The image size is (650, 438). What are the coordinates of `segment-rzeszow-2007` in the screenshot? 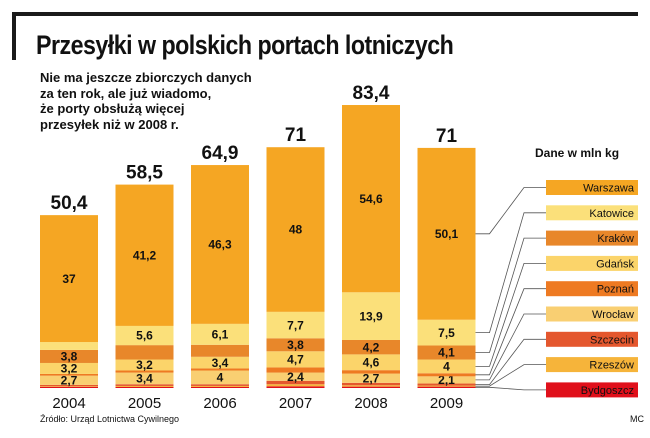 It's located at (295, 385).